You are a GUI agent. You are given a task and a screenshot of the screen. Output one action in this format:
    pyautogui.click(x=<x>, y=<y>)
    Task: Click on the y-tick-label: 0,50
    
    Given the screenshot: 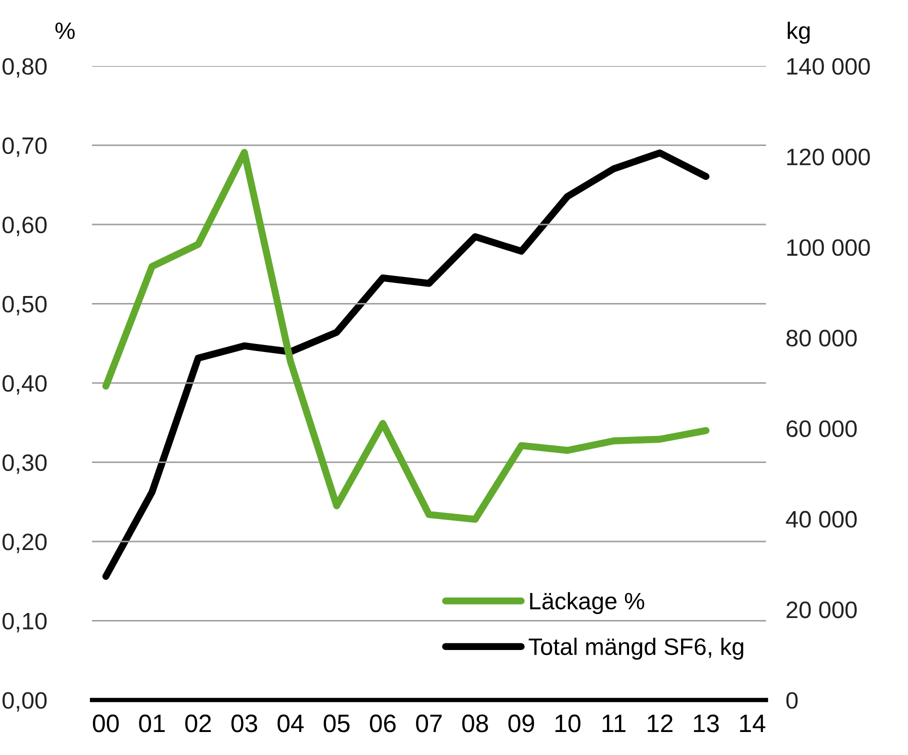 What is the action you would take?
    pyautogui.click(x=24, y=306)
    